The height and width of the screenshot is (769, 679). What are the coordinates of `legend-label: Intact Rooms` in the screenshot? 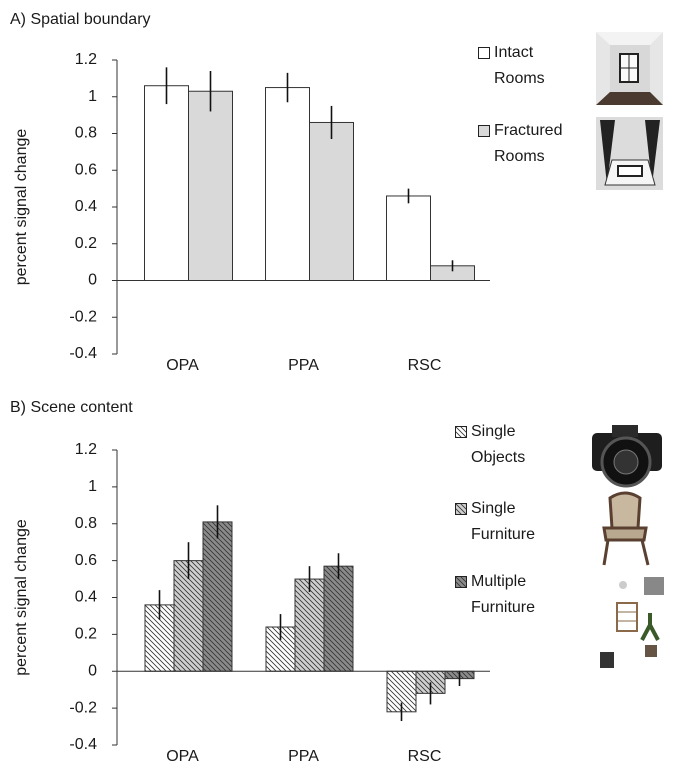 It's located at (519, 65).